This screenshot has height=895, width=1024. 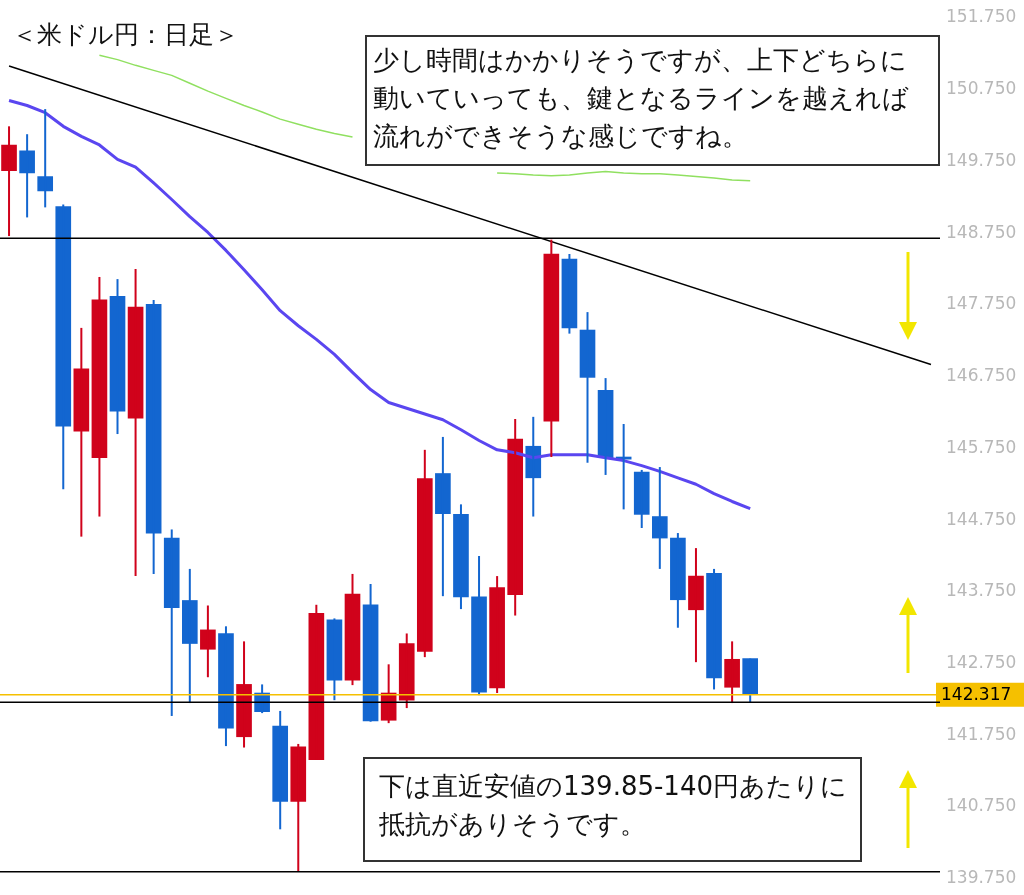 I want to click on annotation: 下は直近安値の139.85-140円あたりに抵抗がありそうです。, so click(x=612, y=809).